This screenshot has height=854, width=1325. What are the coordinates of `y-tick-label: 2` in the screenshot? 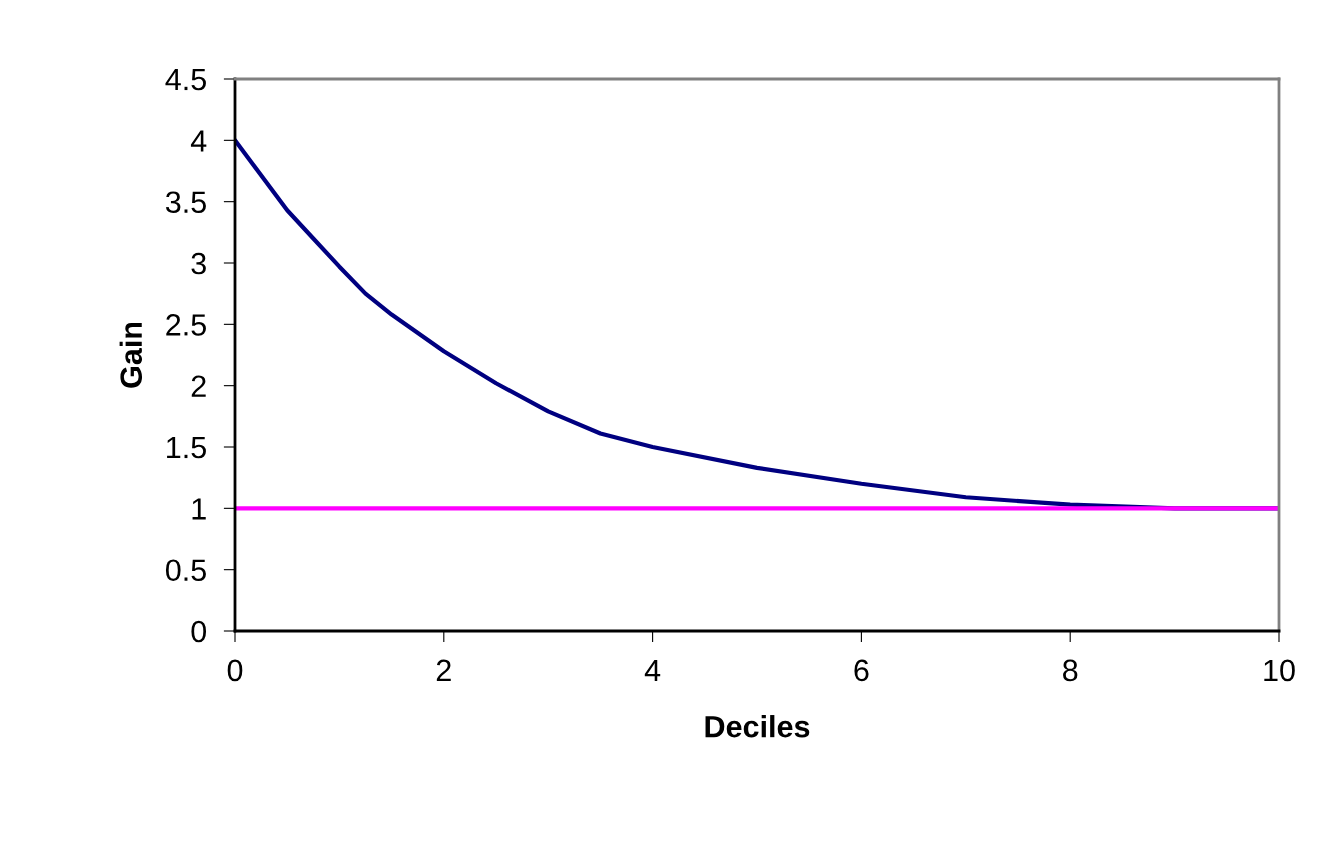 It's located at (198, 386).